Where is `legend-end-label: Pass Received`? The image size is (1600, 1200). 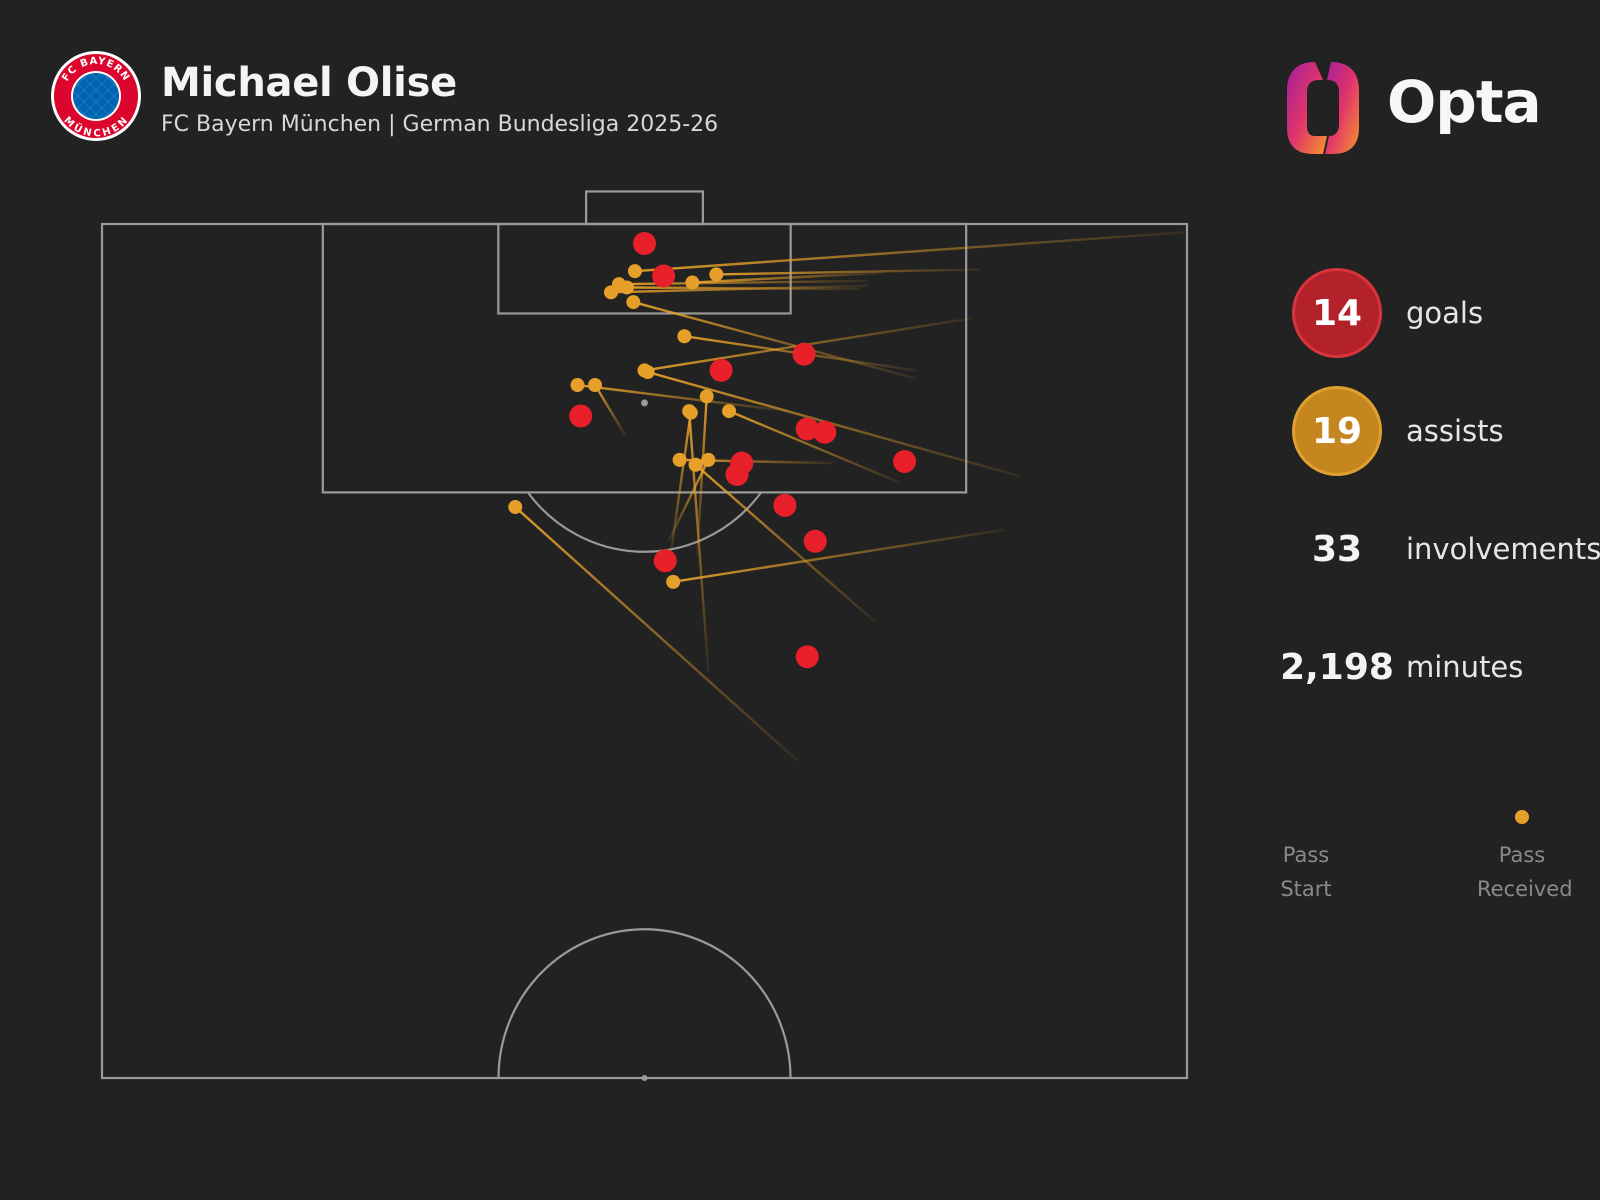 legend-end-label: Pass Received is located at coordinates (1525, 872).